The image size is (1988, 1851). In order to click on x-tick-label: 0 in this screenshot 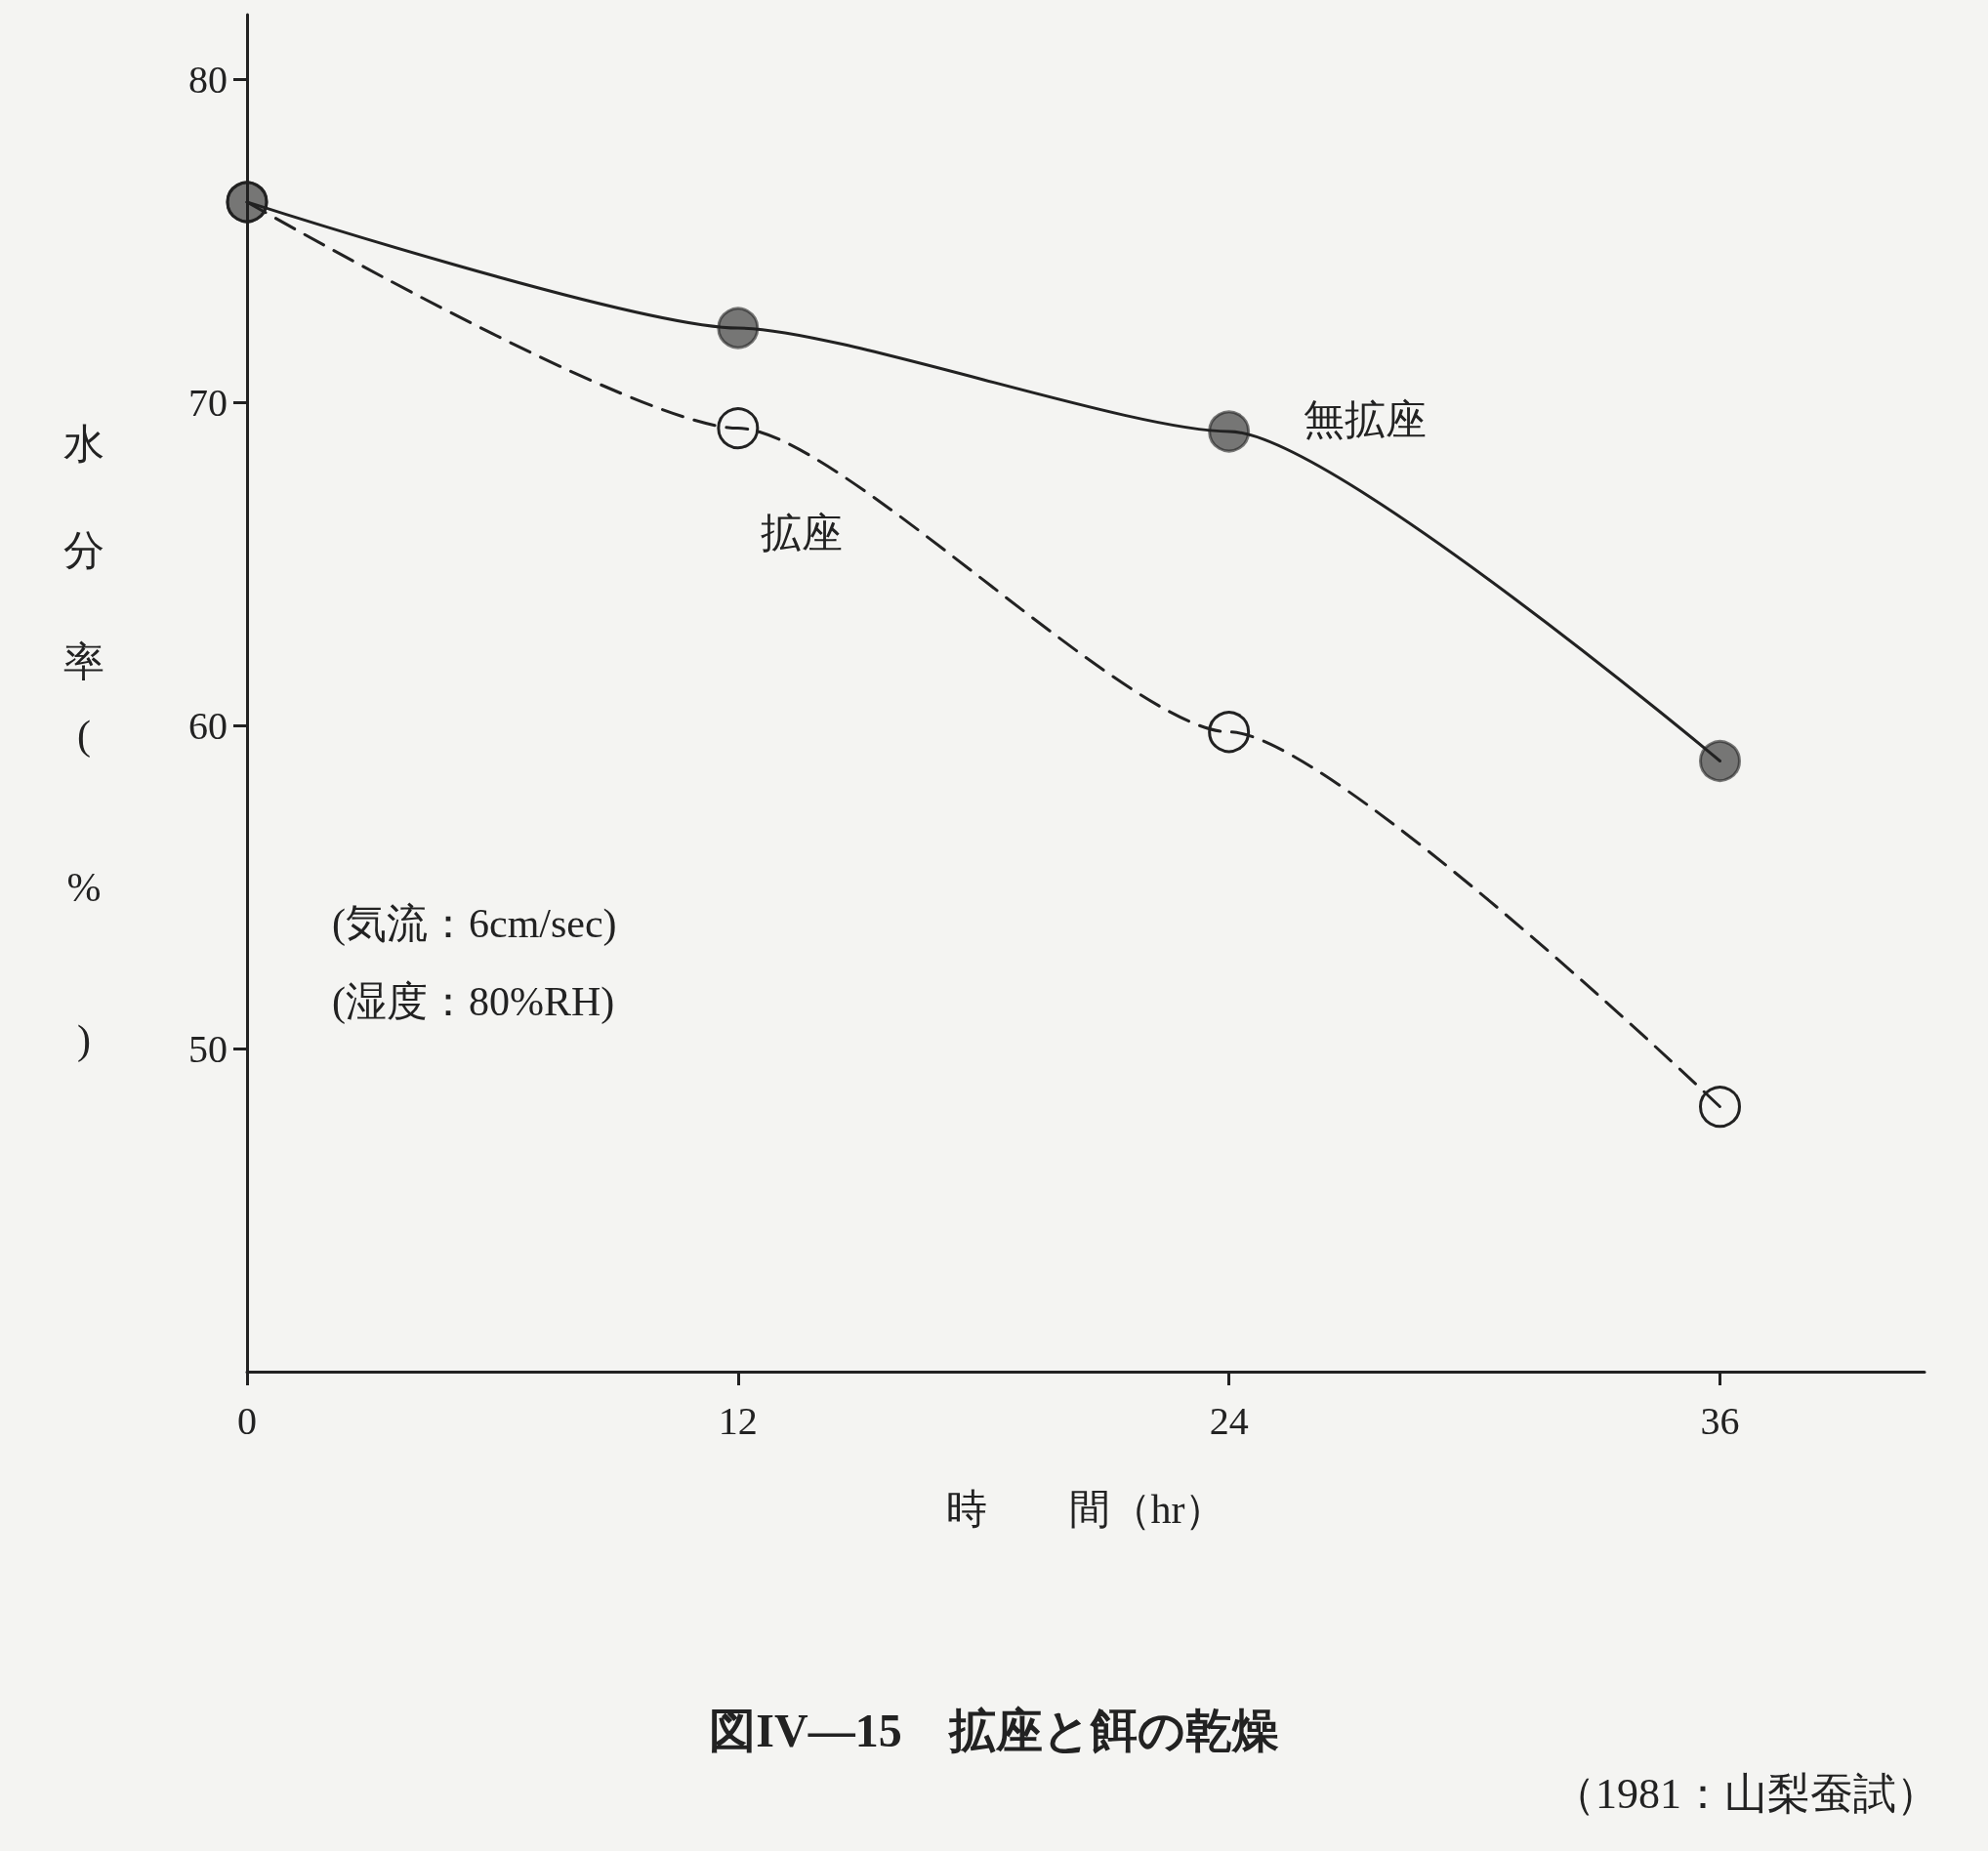, I will do `click(247, 1420)`.